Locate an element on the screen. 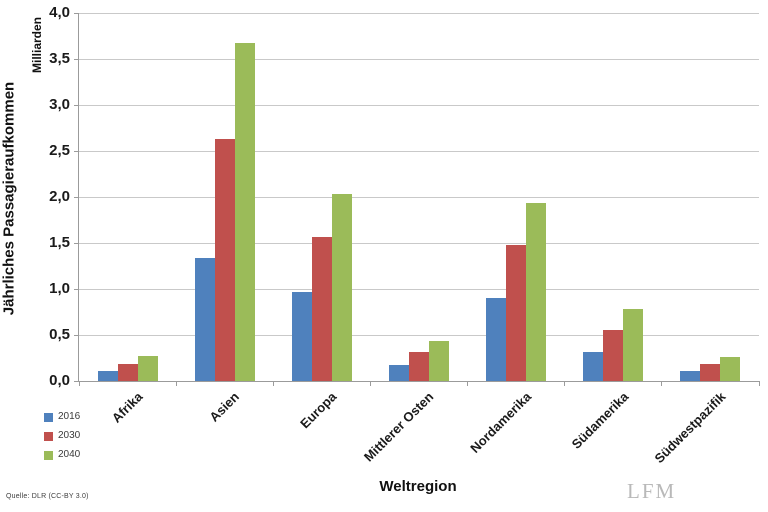  legend-item-2040: 2040 is located at coordinates (62, 455).